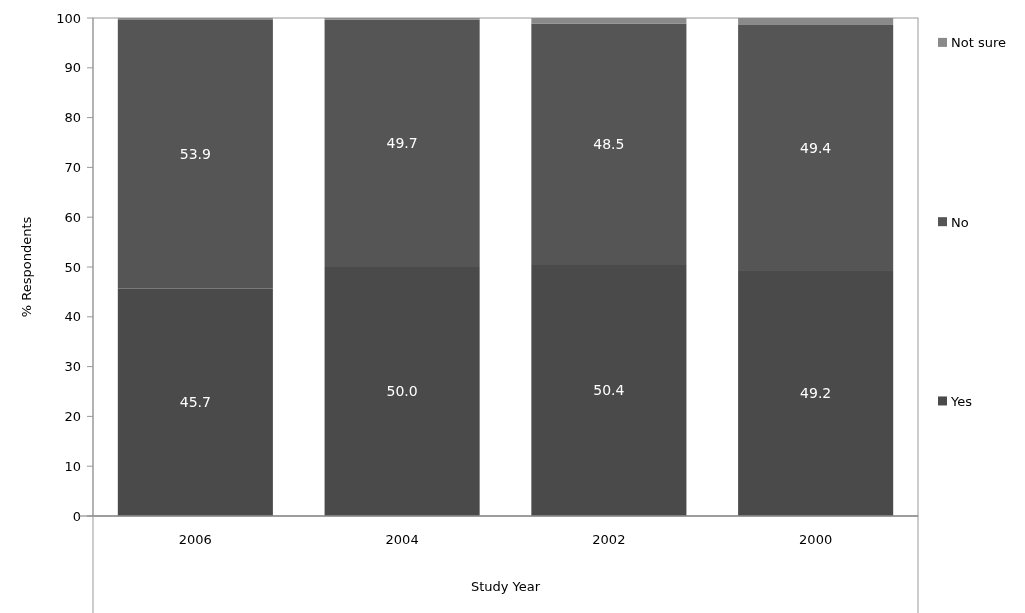 This screenshot has width=1025, height=613. What do you see at coordinates (978, 43) in the screenshot?
I see `legend-label: Not sure` at bounding box center [978, 43].